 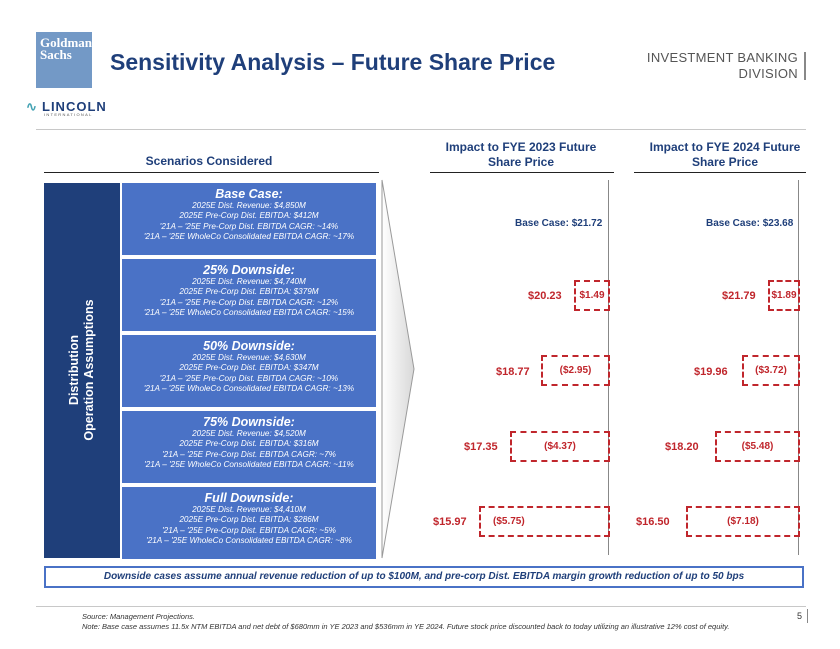 I want to click on distribution-assumptions-band, so click(x=82, y=370).